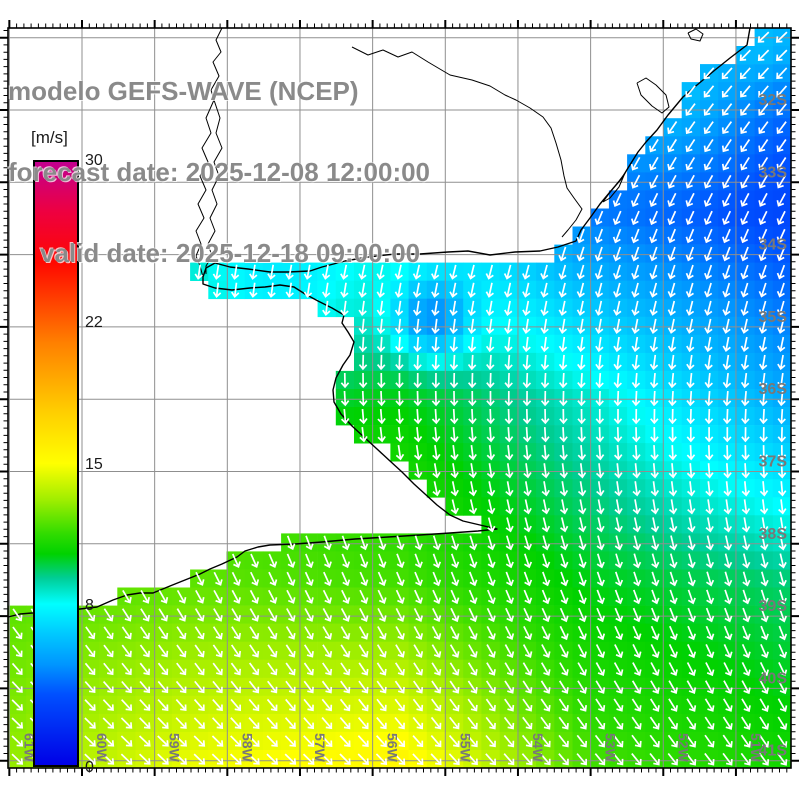 The height and width of the screenshot is (800, 800). I want to click on title-model: modelo GEFS-WAVE (NCEP), so click(183, 91).